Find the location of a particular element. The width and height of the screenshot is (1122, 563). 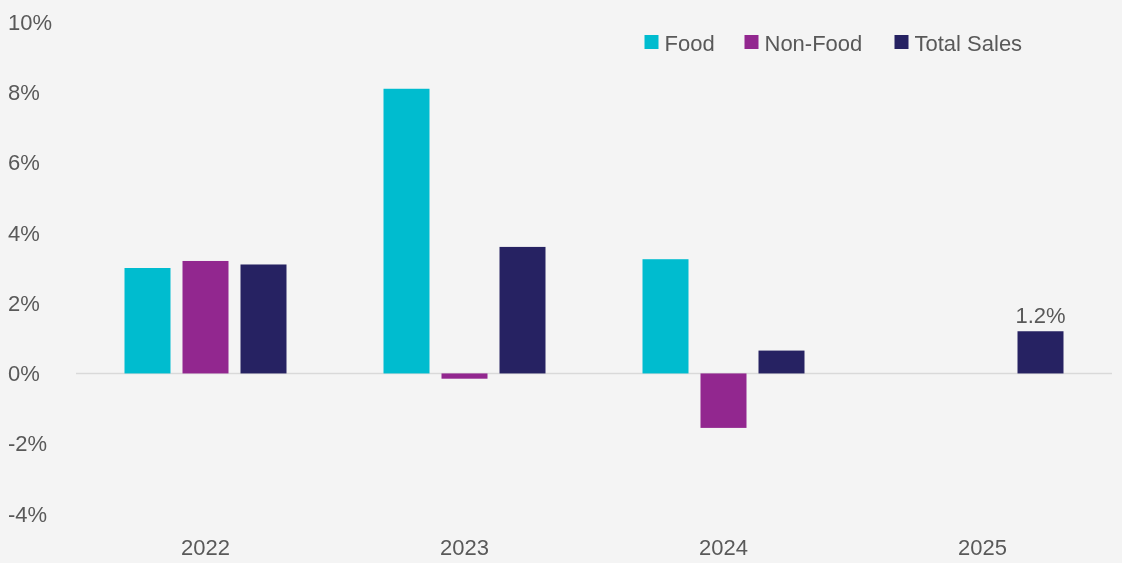

x-tick-label: 2024 is located at coordinates (723, 547).